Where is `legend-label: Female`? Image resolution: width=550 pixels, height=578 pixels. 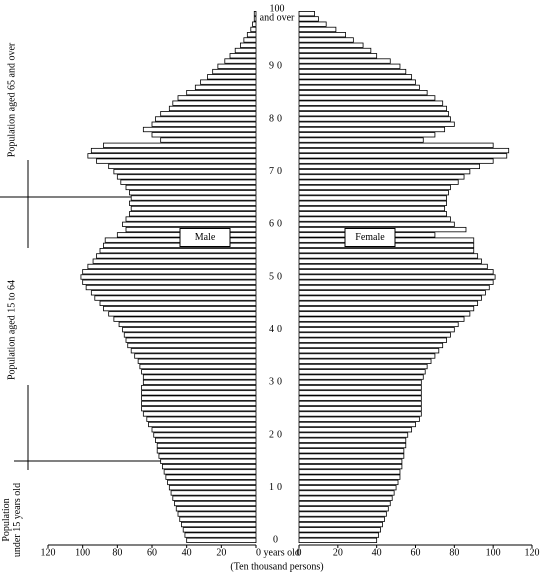 legend-label: Female is located at coordinates (370, 237).